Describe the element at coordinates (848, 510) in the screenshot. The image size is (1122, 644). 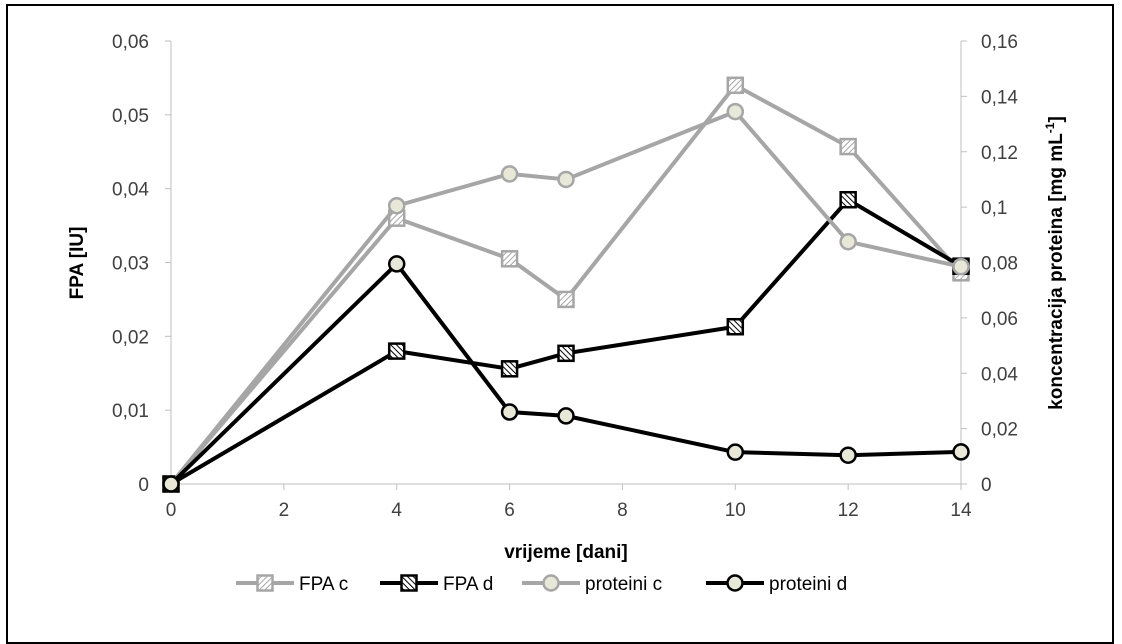
I see `x-tick-label: 12` at that location.